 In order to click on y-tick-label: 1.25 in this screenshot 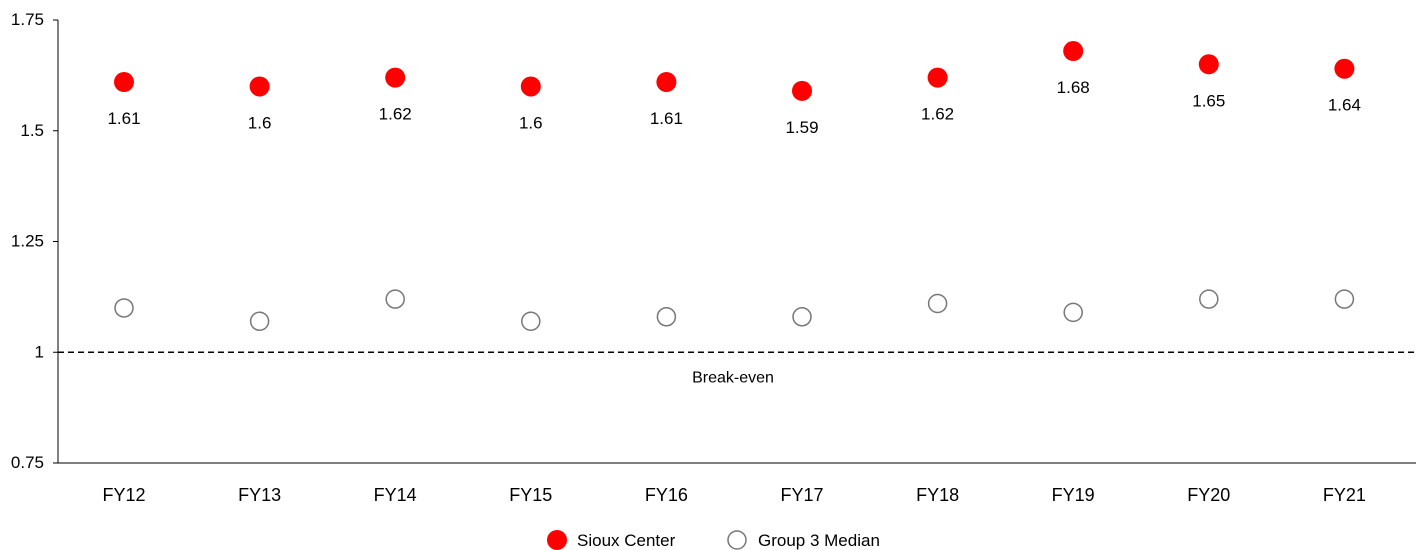, I will do `click(27, 241)`.